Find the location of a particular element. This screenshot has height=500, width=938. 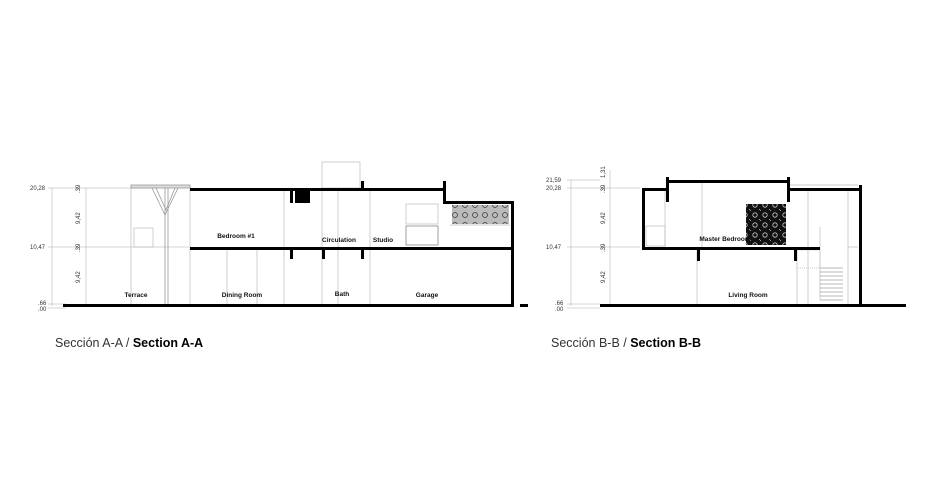

pergola is located at coordinates (160, 244).